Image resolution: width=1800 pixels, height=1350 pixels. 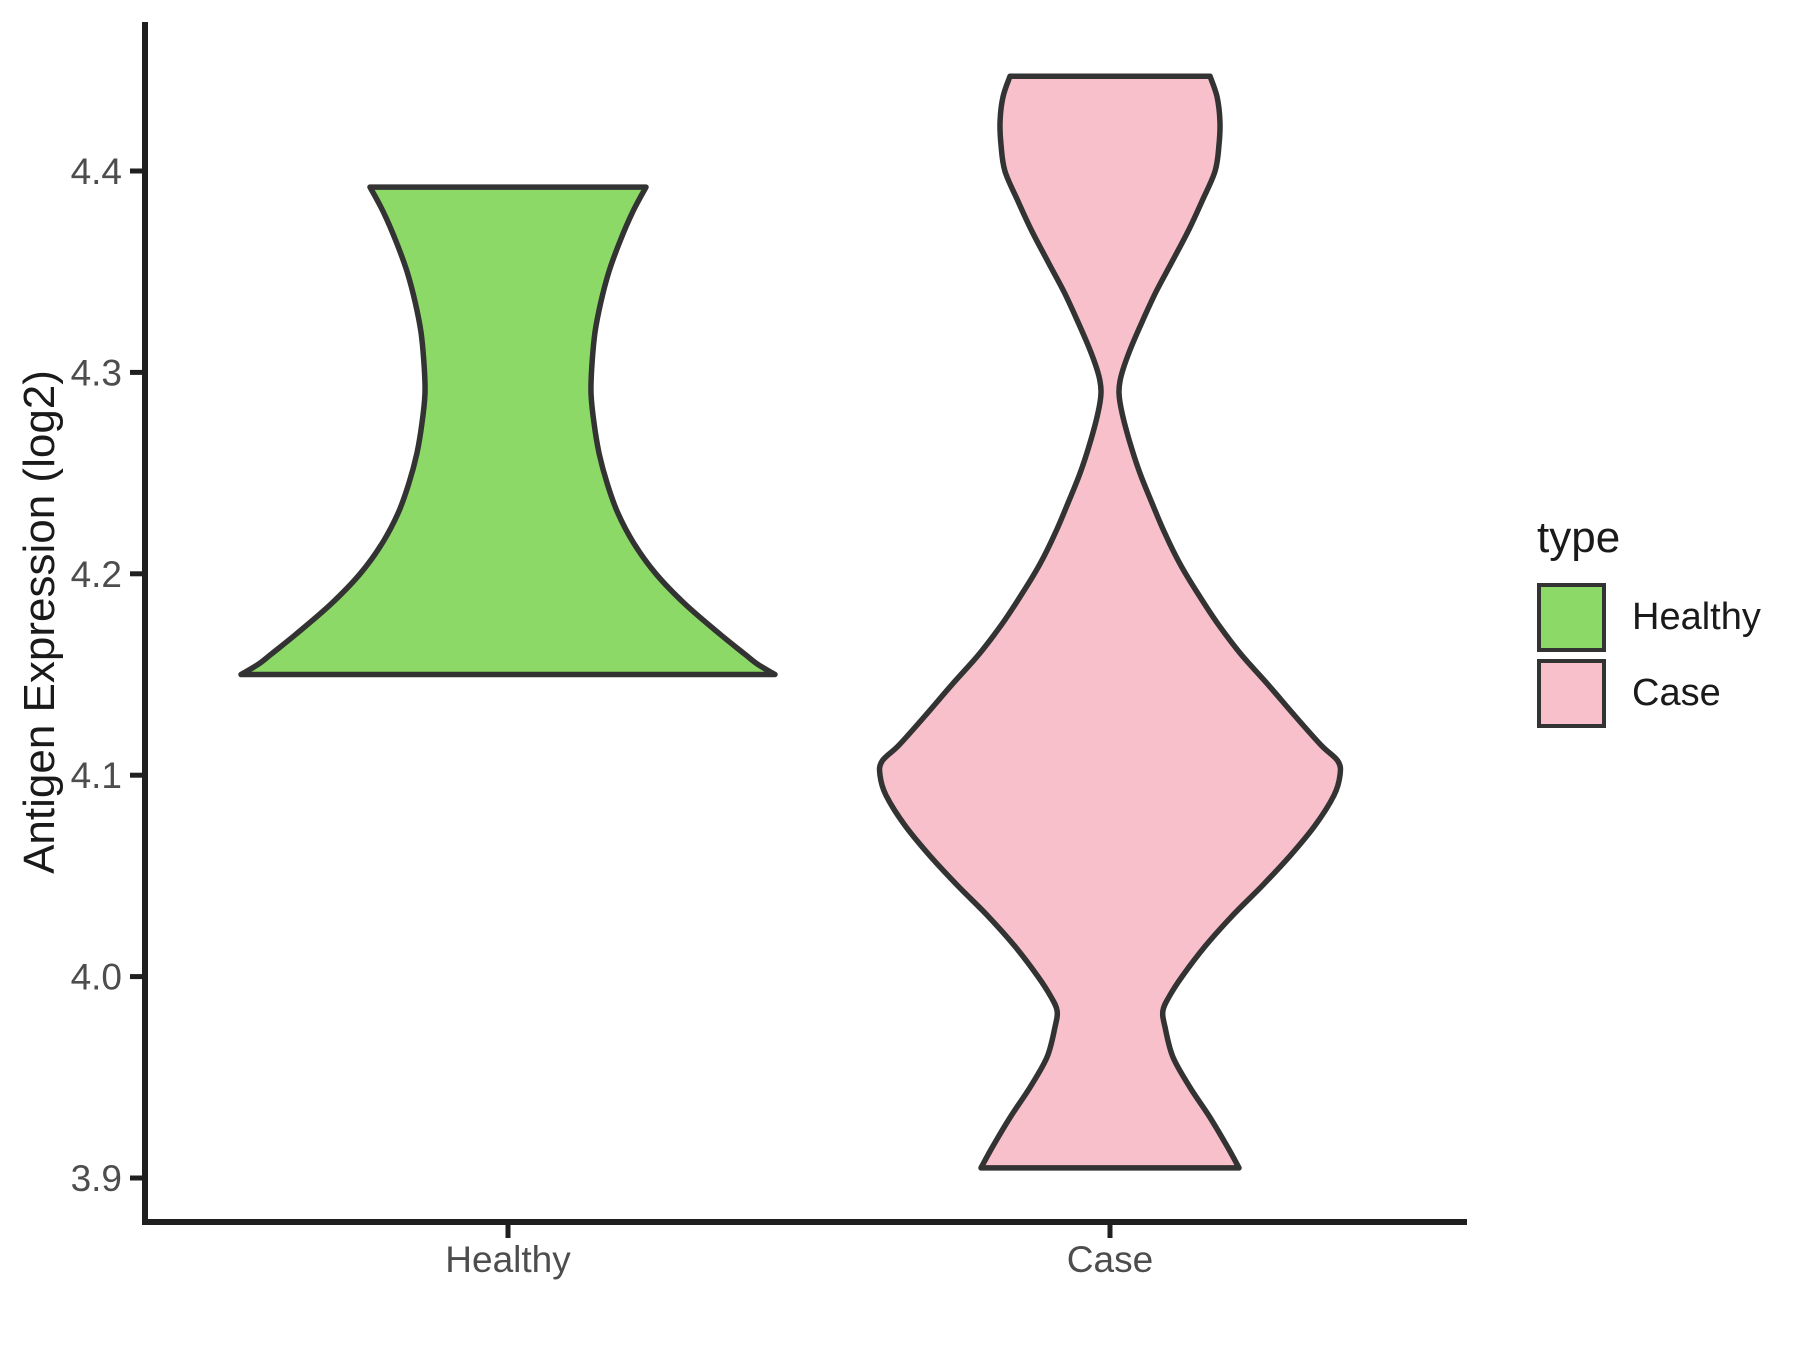 I want to click on legend-item-healthy: Healthy, so click(x=1649, y=617).